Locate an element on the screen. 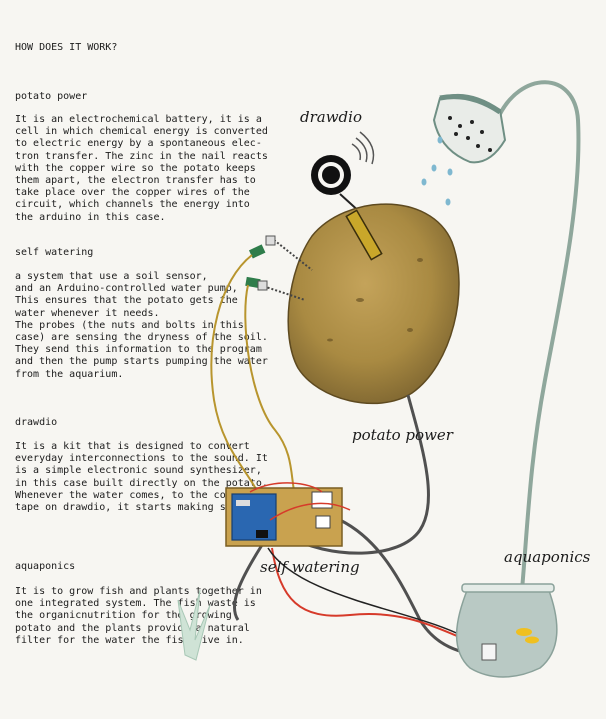  section-potato-power-title: potato power is located at coordinates (51, 96).